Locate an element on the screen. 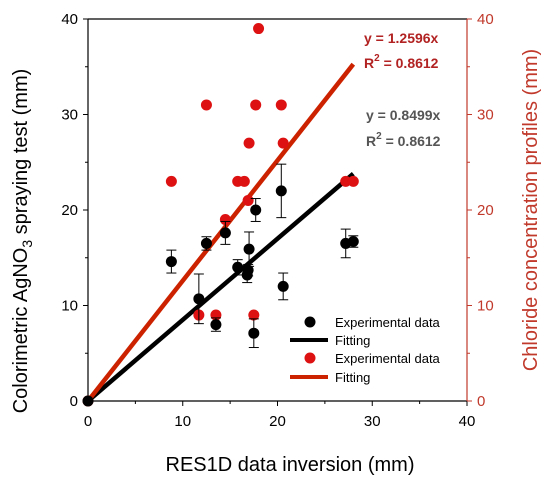  y-left-tick-label: 30 is located at coordinates (69, 115).